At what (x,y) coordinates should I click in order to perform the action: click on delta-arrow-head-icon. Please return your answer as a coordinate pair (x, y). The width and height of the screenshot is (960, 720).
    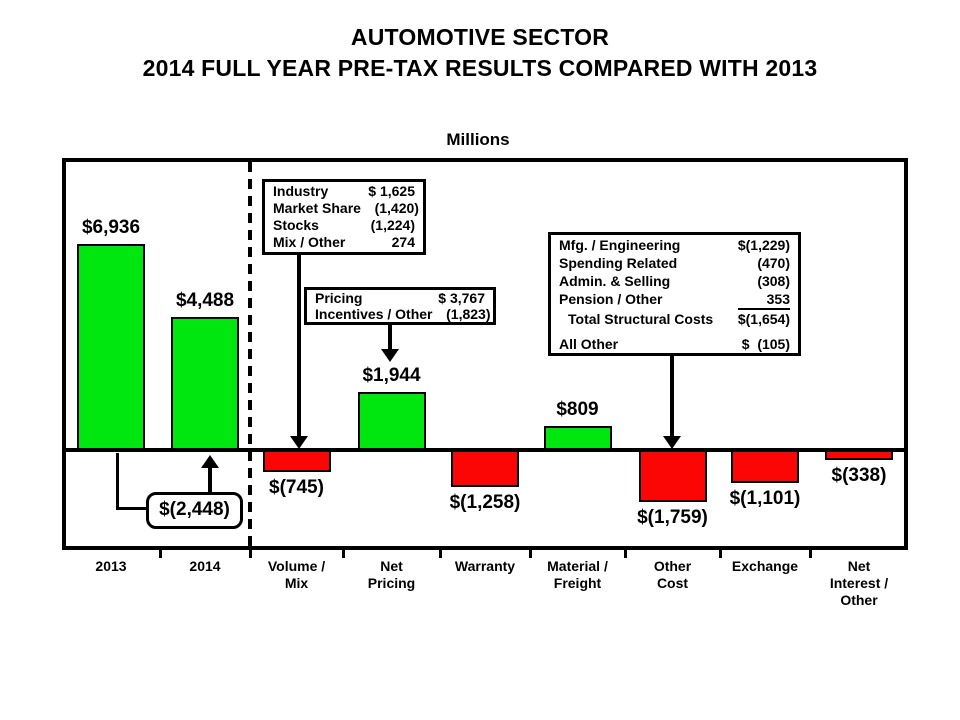
    Looking at the image, I should click on (210, 461).